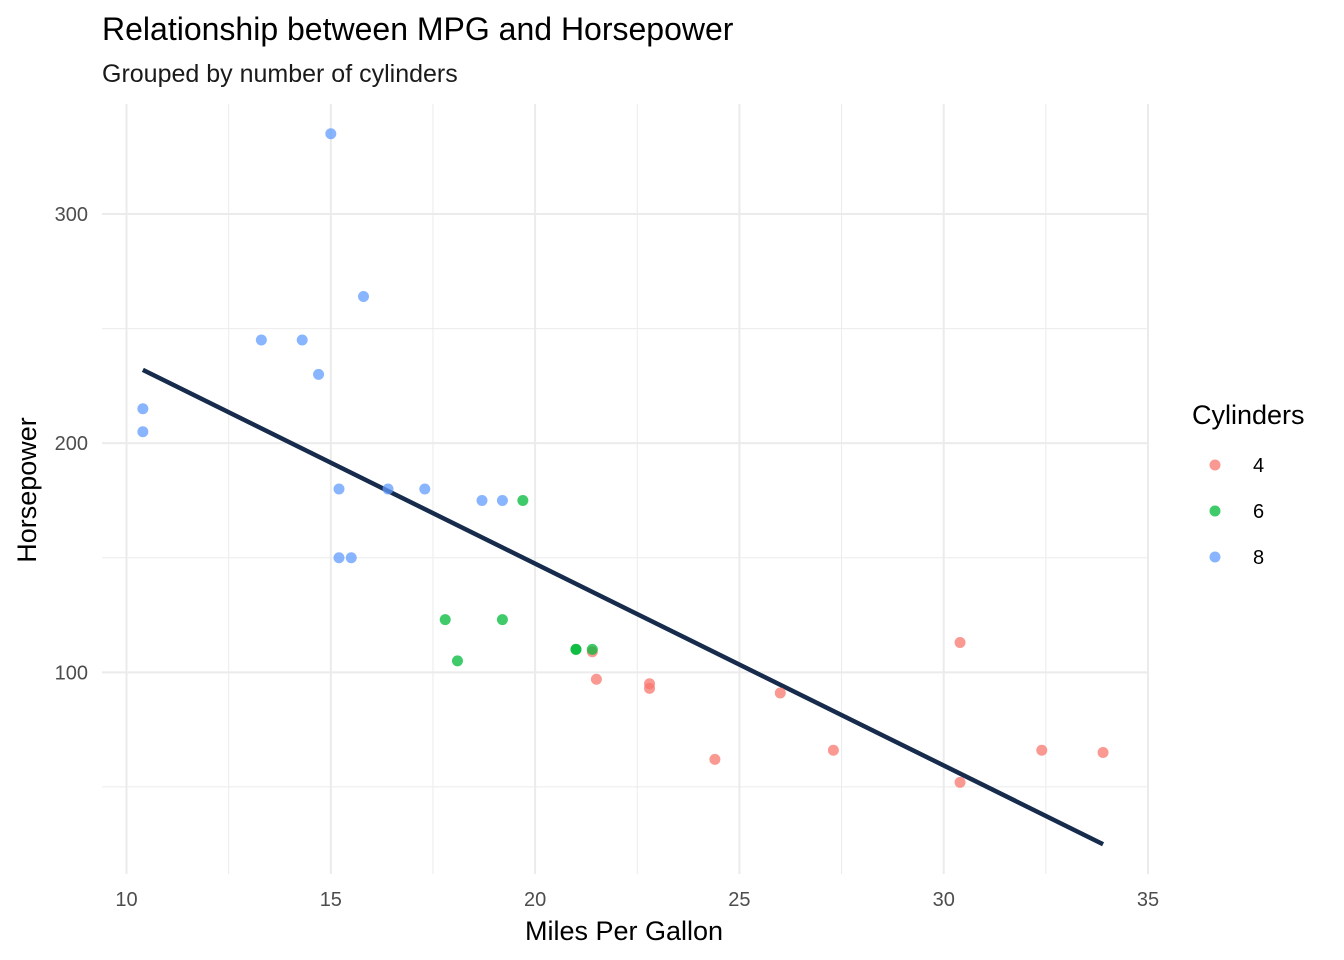  What do you see at coordinates (280, 74) in the screenshot?
I see `chart-subtitle: Grouped by number of cylinders` at bounding box center [280, 74].